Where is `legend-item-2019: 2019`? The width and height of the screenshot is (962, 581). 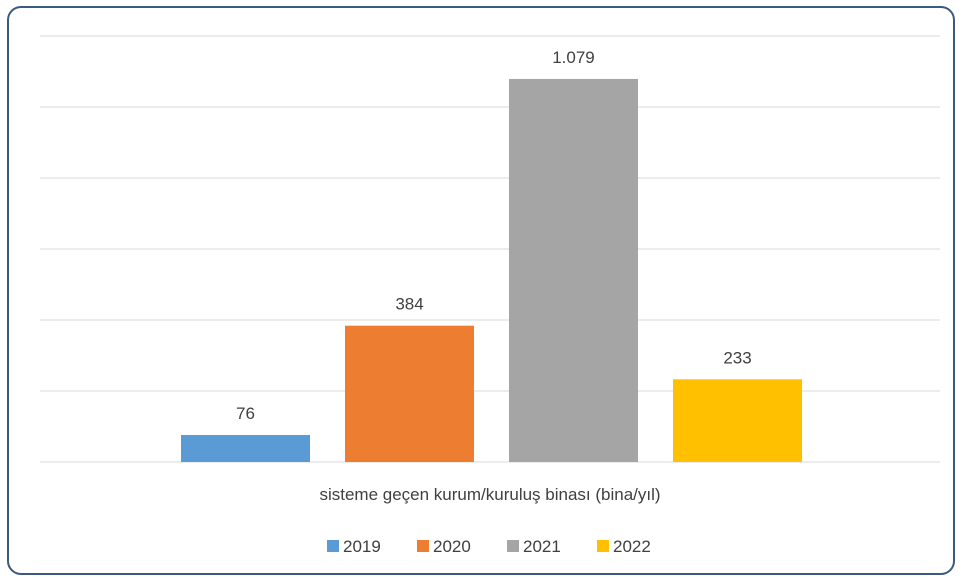 legend-item-2019: 2019 is located at coordinates (354, 546).